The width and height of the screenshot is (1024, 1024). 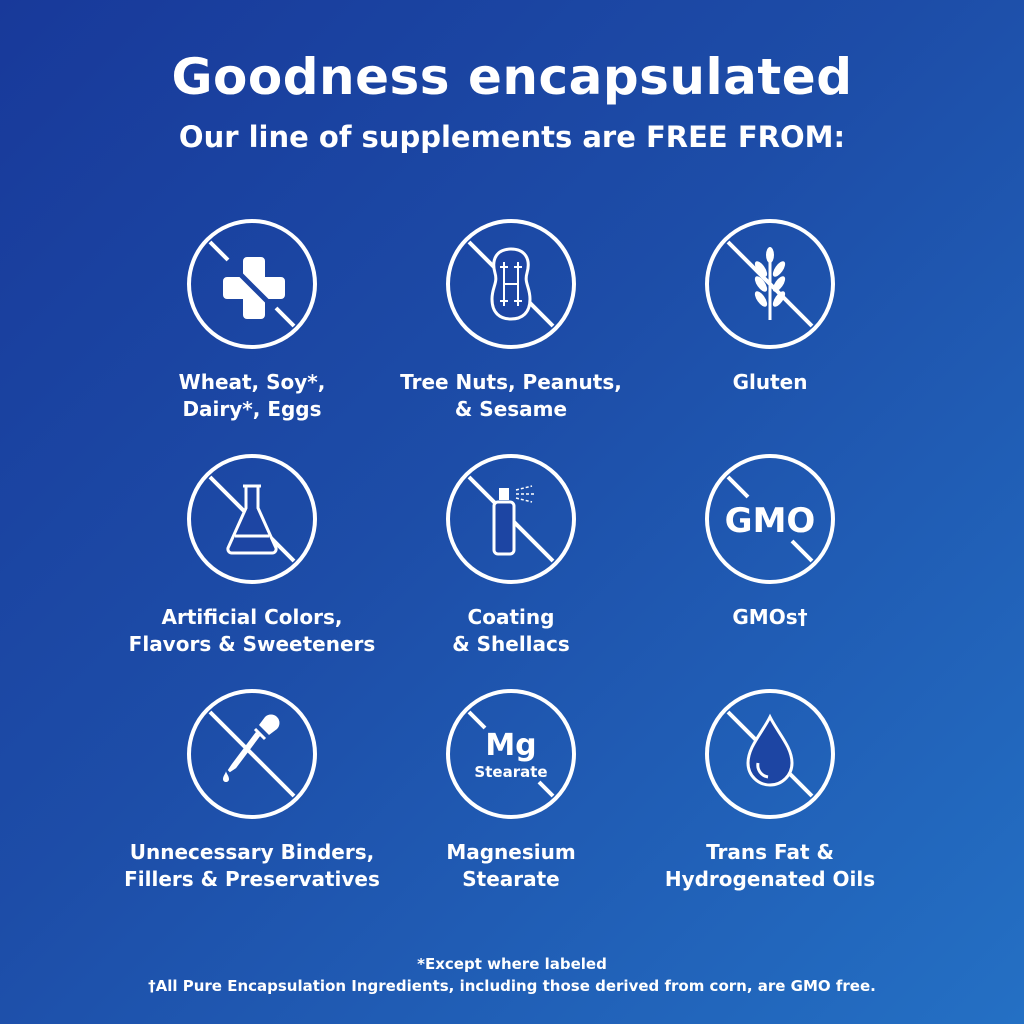 I want to click on free-from-item: Gluten, so click(x=770, y=306).